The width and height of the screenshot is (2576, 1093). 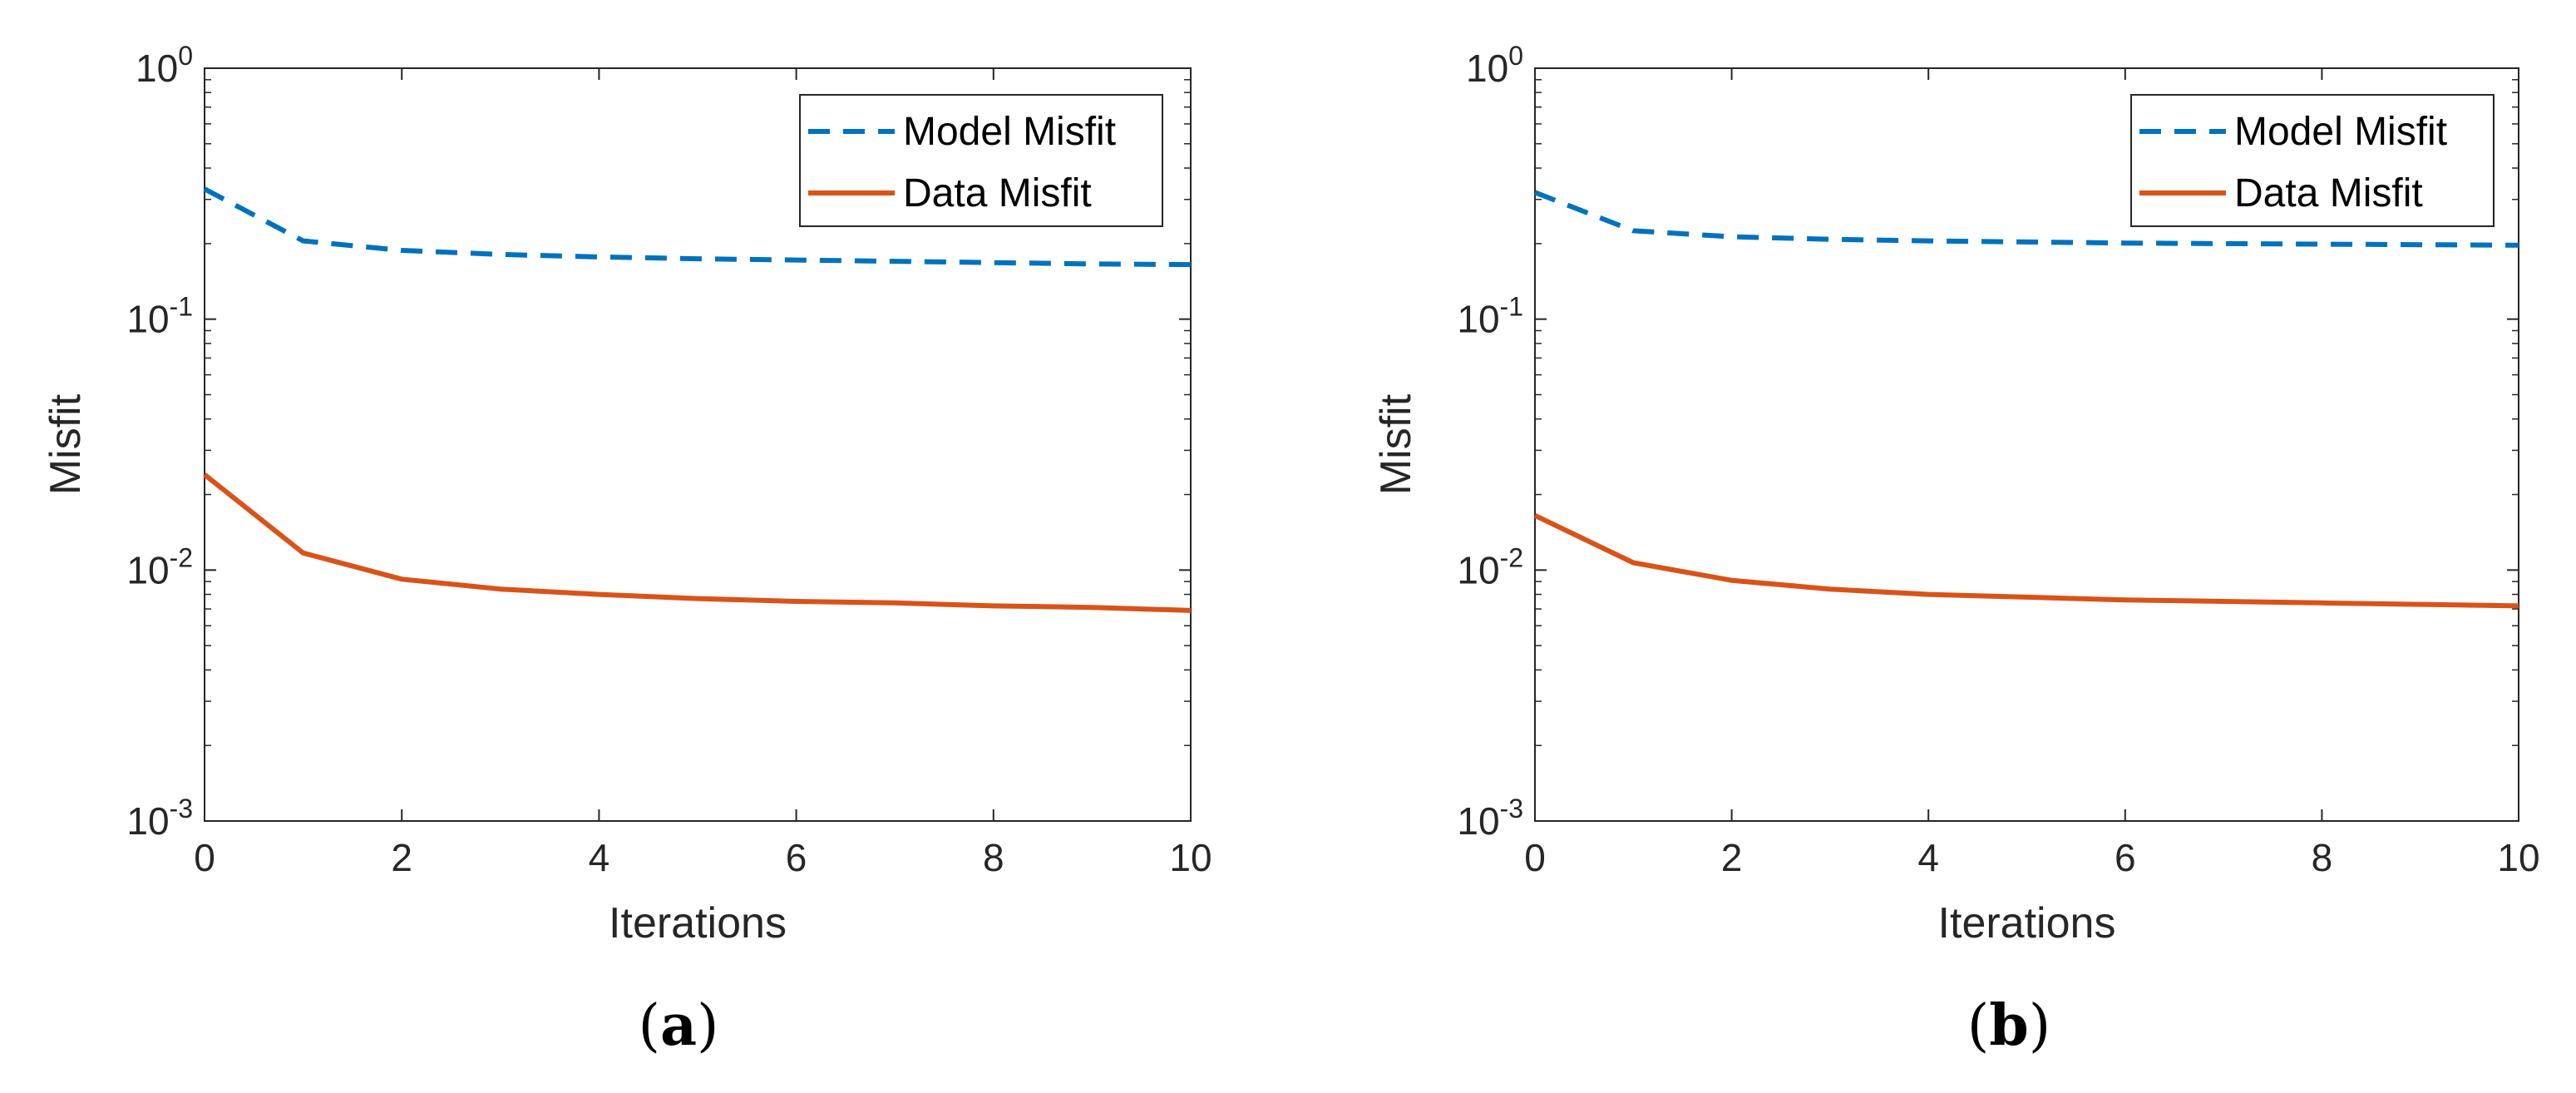 I want to click on panel-caption: (b), so click(x=2009, y=1025).